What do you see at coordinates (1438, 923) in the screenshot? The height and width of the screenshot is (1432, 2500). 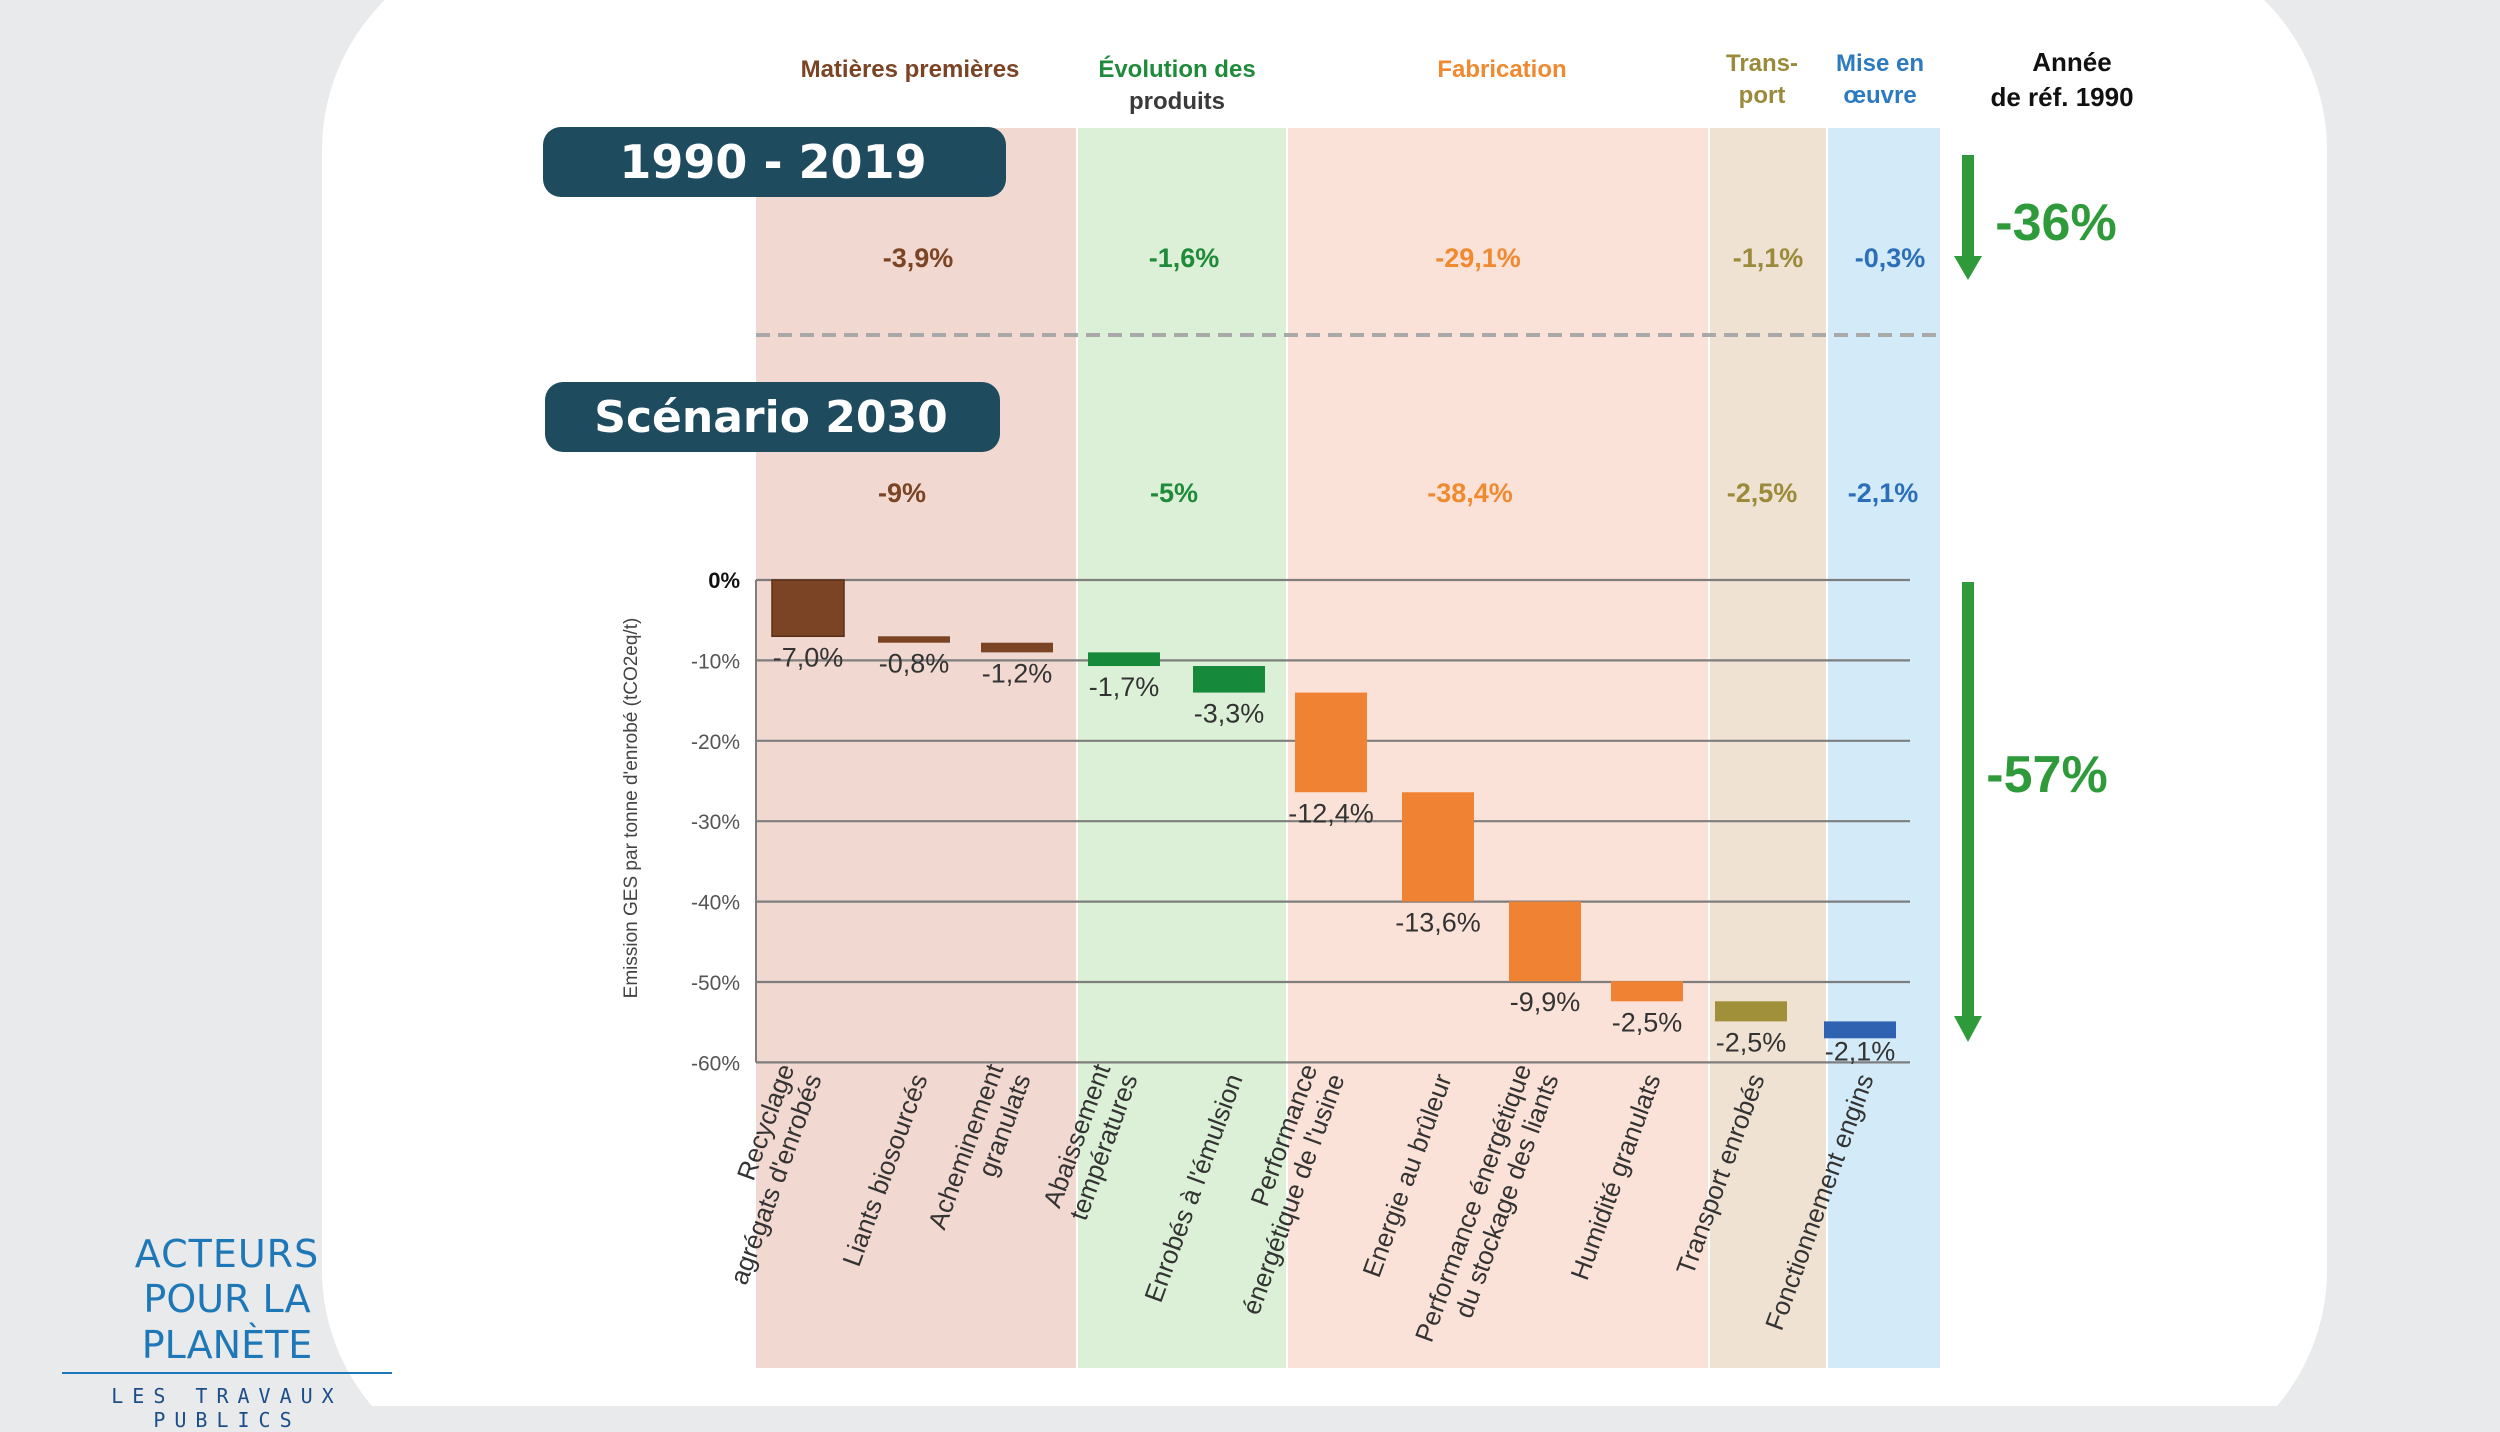 I see `bar-value-label: -13,6%` at bounding box center [1438, 923].